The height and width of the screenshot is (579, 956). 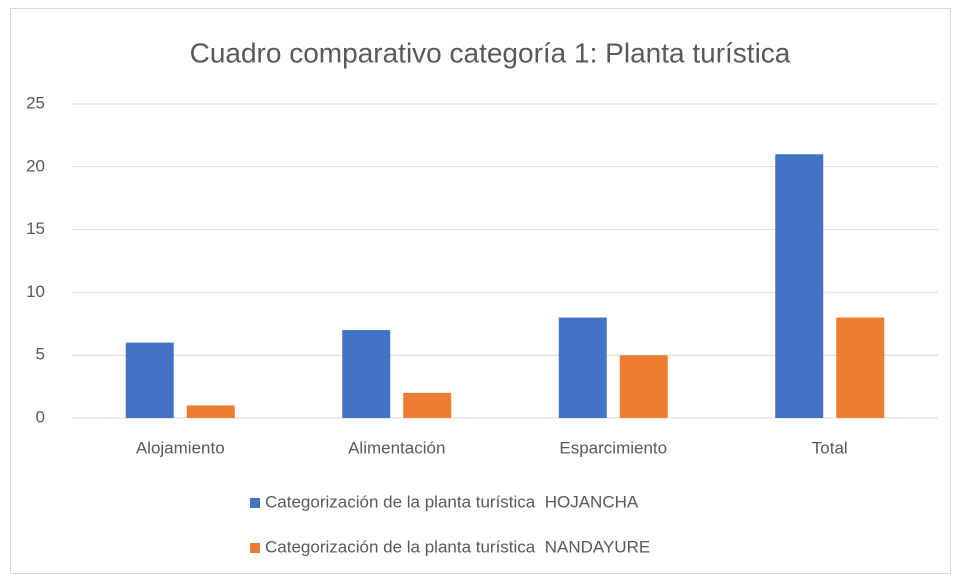 I want to click on y-tick-label: 10, so click(x=35, y=291).